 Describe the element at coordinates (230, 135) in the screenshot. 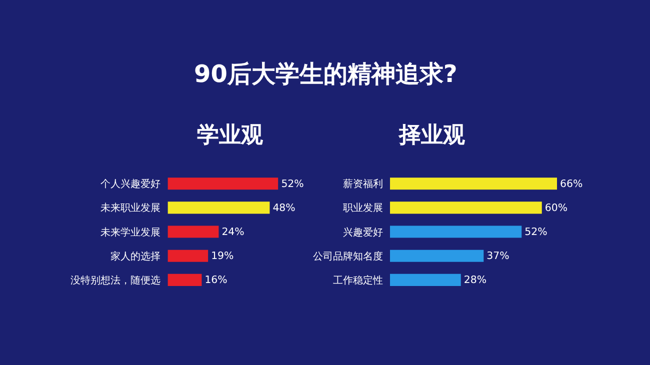

I see `chart-title: 学业观` at that location.